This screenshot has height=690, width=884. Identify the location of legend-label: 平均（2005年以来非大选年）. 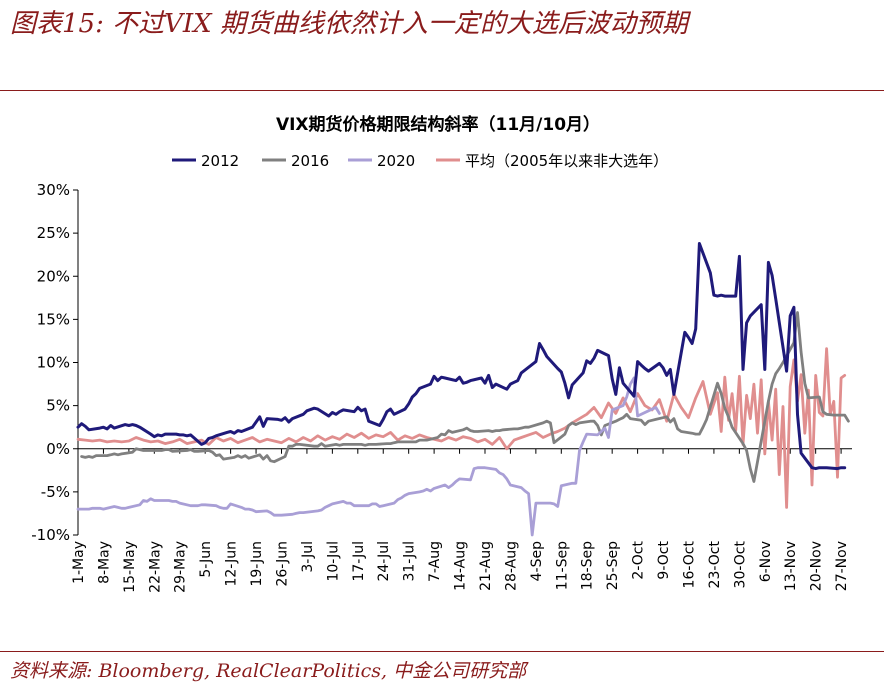
(566, 161).